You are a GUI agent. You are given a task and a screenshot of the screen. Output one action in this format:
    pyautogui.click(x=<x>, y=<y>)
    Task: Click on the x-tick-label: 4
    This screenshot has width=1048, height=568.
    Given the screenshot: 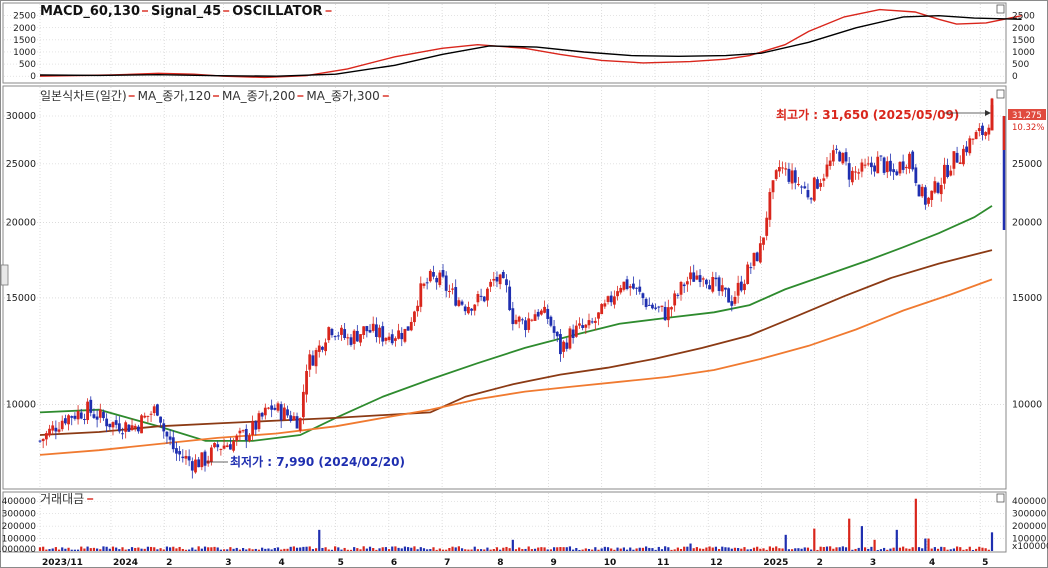 What is the action you would take?
    pyautogui.click(x=932, y=563)
    